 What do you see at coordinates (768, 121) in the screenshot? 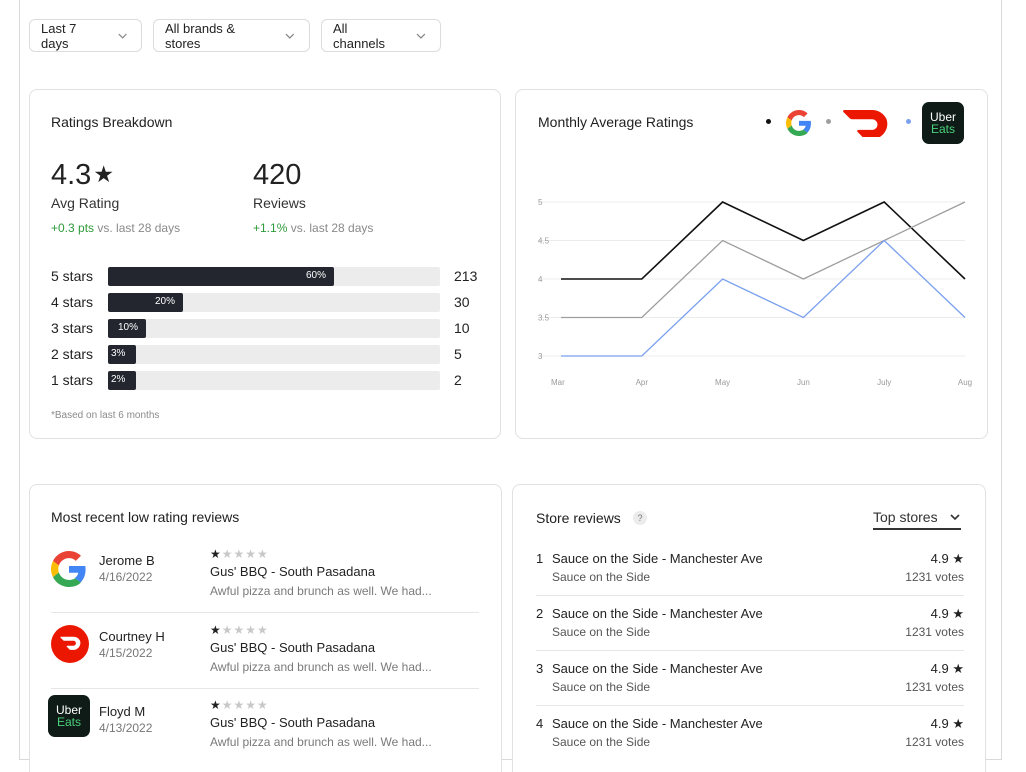
I see `legend-dot-google` at bounding box center [768, 121].